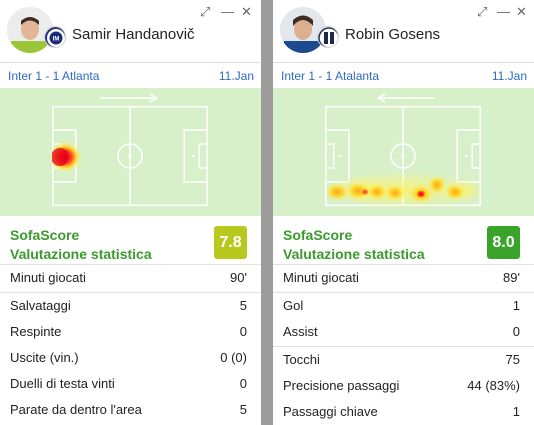 The height and width of the screenshot is (425, 534). What do you see at coordinates (130, 331) in the screenshot?
I see `stat-row: Respinte 0` at bounding box center [130, 331].